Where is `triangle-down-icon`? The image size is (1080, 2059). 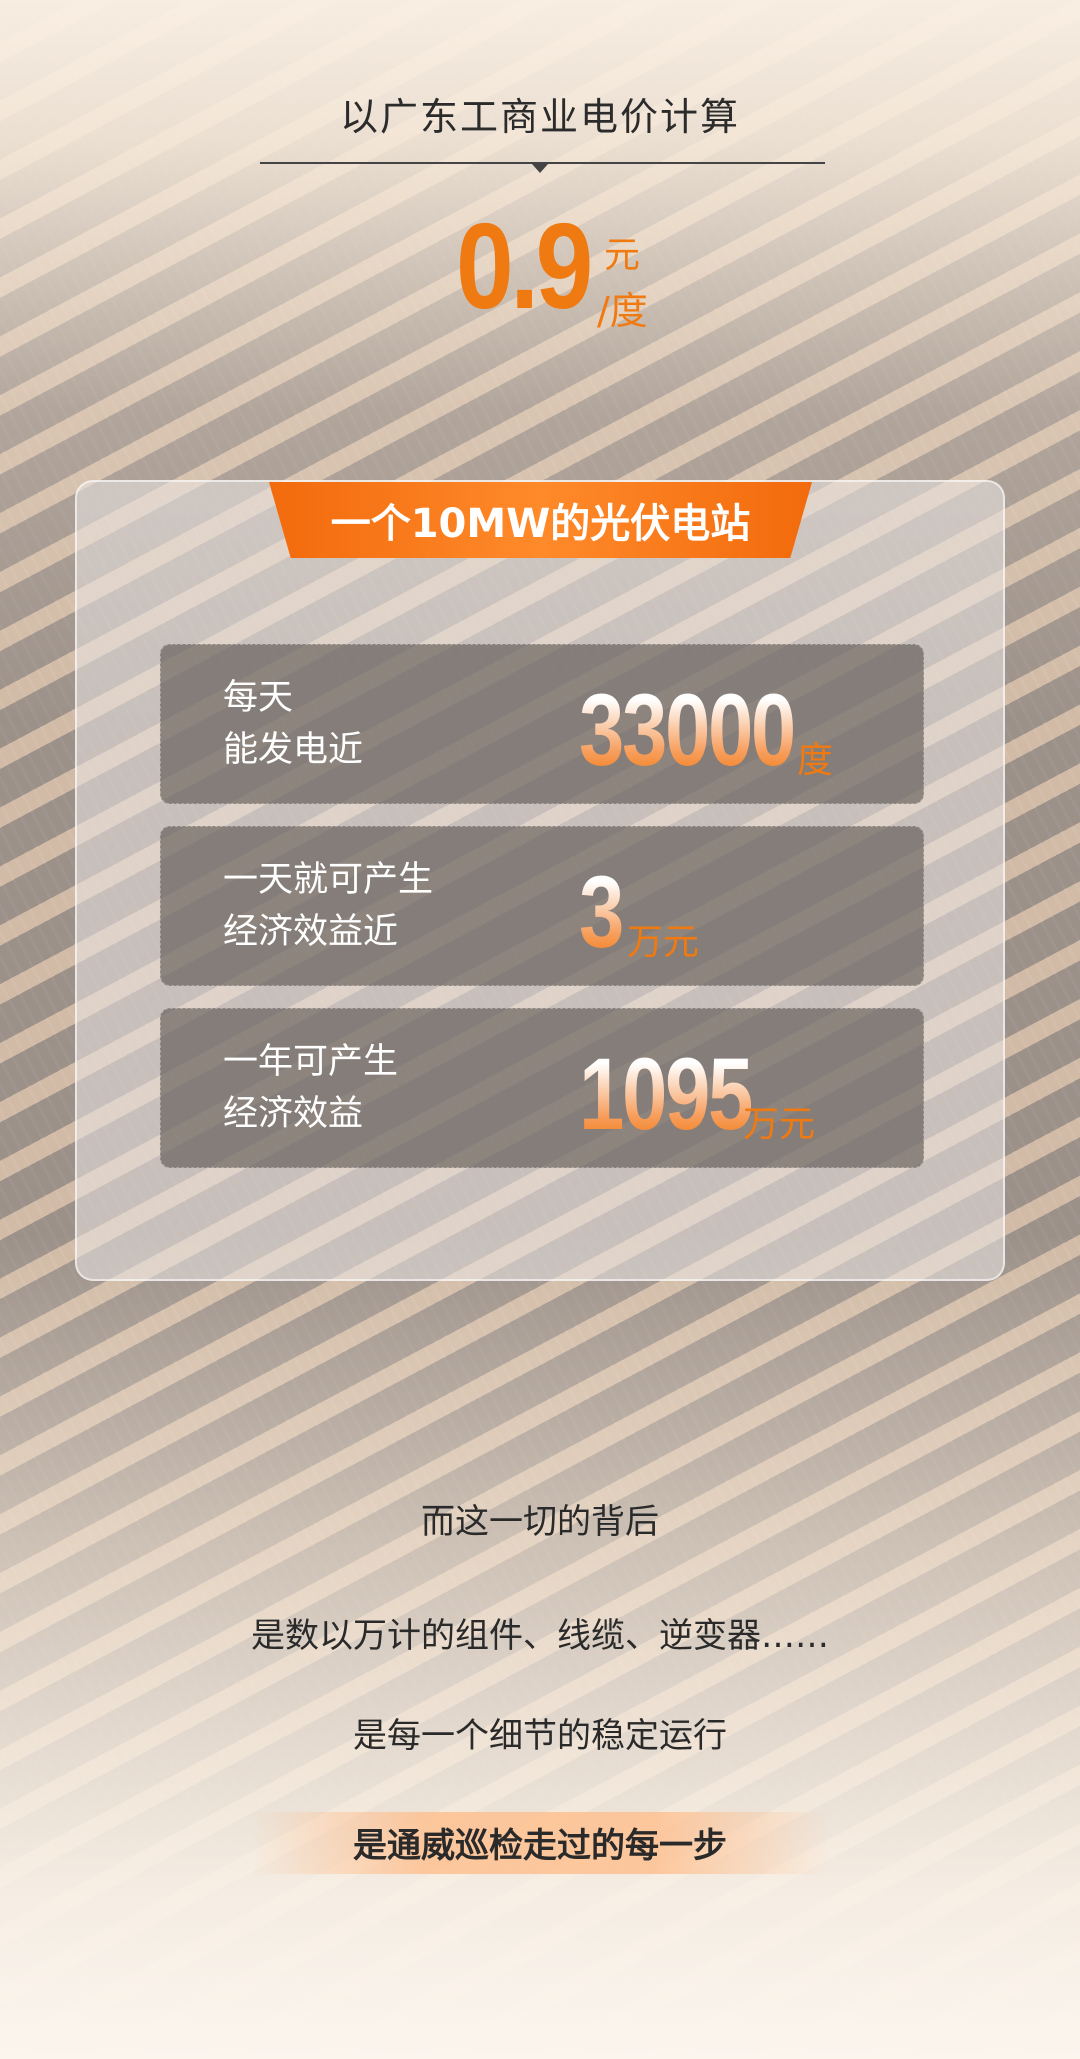
triangle-down-icon is located at coordinates (540, 168).